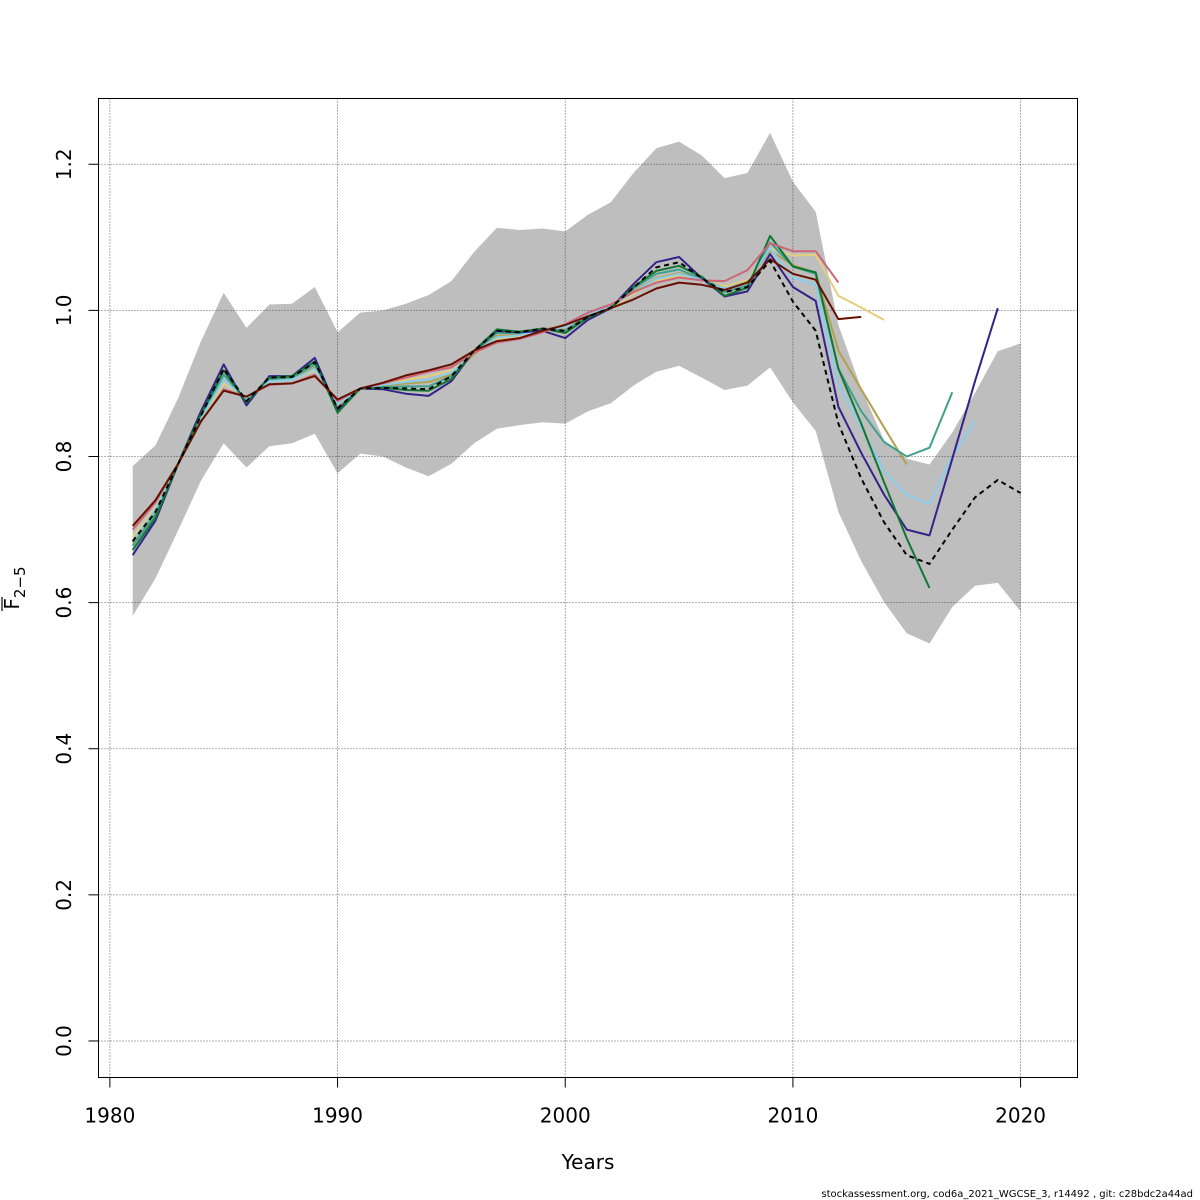 This screenshot has height=1200, width=1200. What do you see at coordinates (565, 1116) in the screenshot?
I see `x-tick-label: 2000` at bounding box center [565, 1116].